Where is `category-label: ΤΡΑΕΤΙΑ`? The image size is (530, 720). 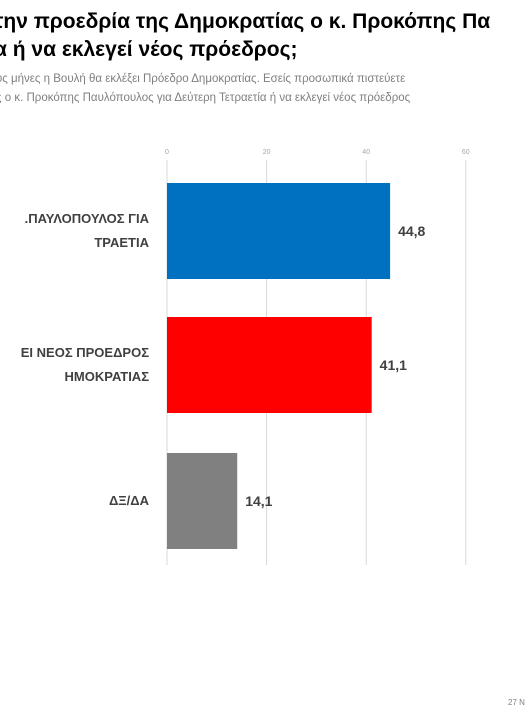 category-label: ΤΡΑΕΤΙΑ is located at coordinates (121, 242).